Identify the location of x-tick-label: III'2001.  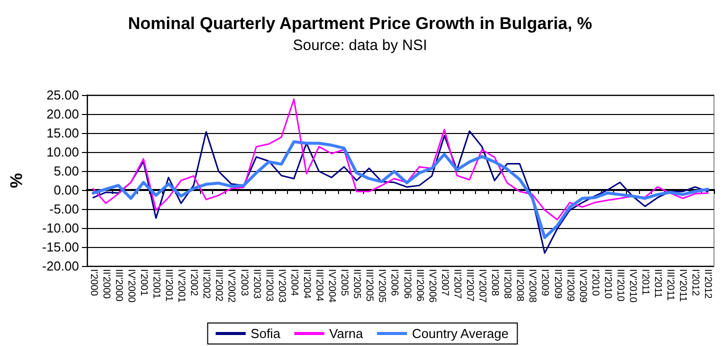
(168, 285).